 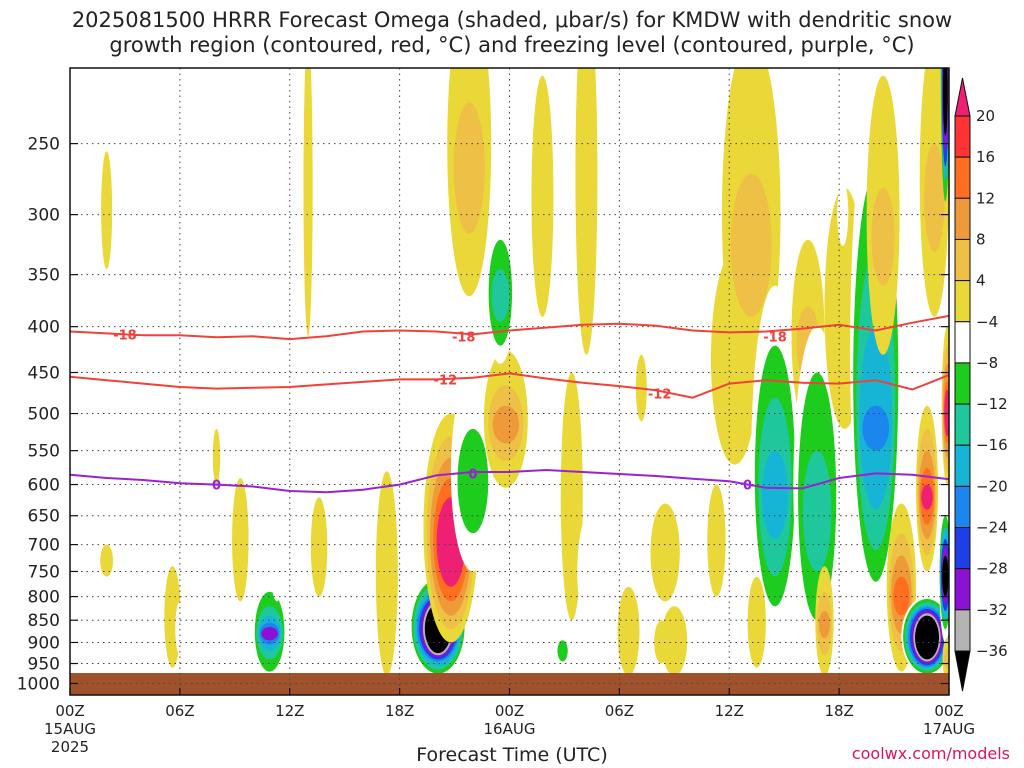 I want to click on x-tick-label-24: 00Z, so click(x=509, y=711).